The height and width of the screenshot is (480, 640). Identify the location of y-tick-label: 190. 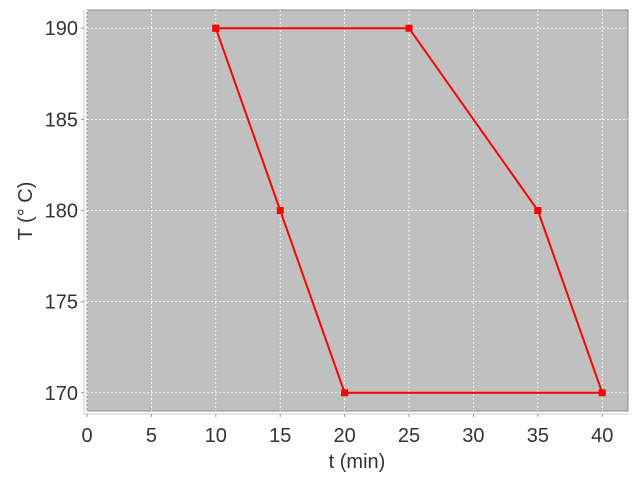
(61, 29).